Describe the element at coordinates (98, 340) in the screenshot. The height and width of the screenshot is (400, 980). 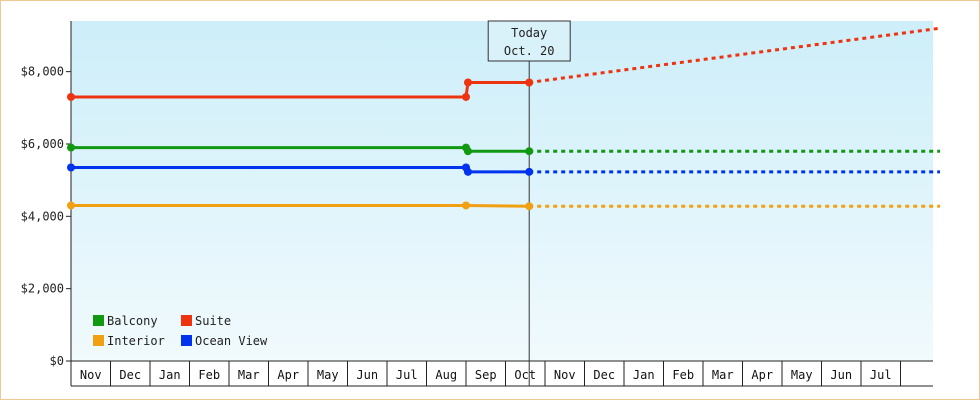
I see `legend-swatch-interior` at that location.